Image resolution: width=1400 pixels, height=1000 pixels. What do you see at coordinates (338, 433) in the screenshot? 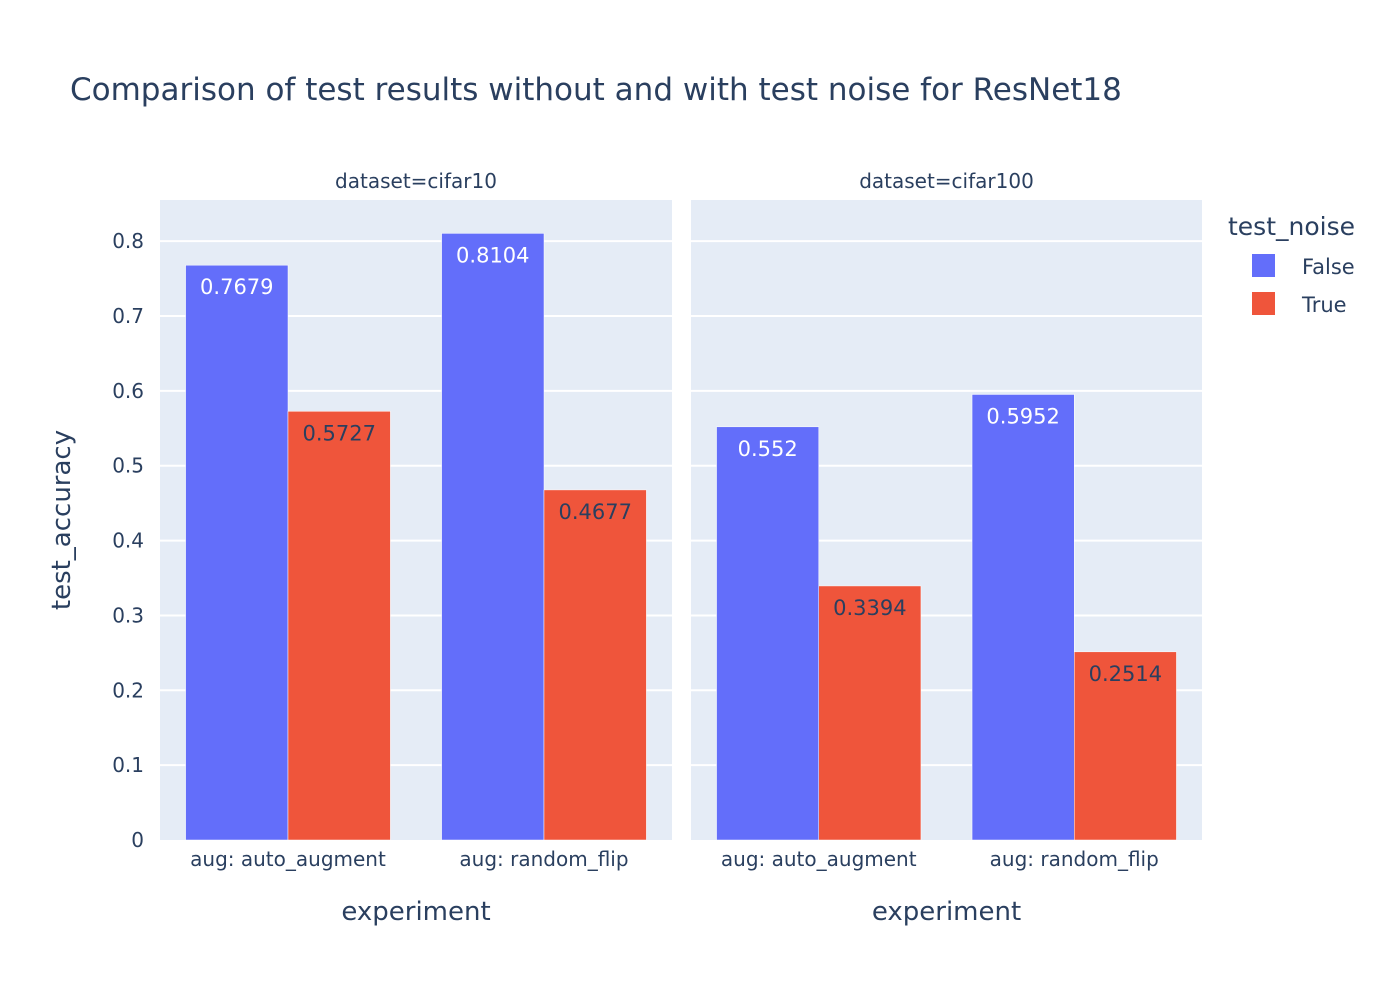
I see `bar-value-label: 0.5727` at bounding box center [338, 433].